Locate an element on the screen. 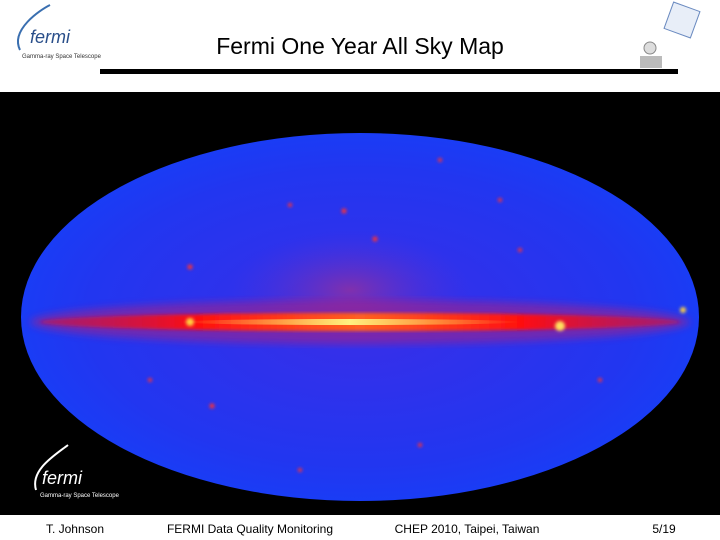 Image resolution: width=720 pixels, height=540 pixels. logo-top-right is located at coordinates (670, 34).